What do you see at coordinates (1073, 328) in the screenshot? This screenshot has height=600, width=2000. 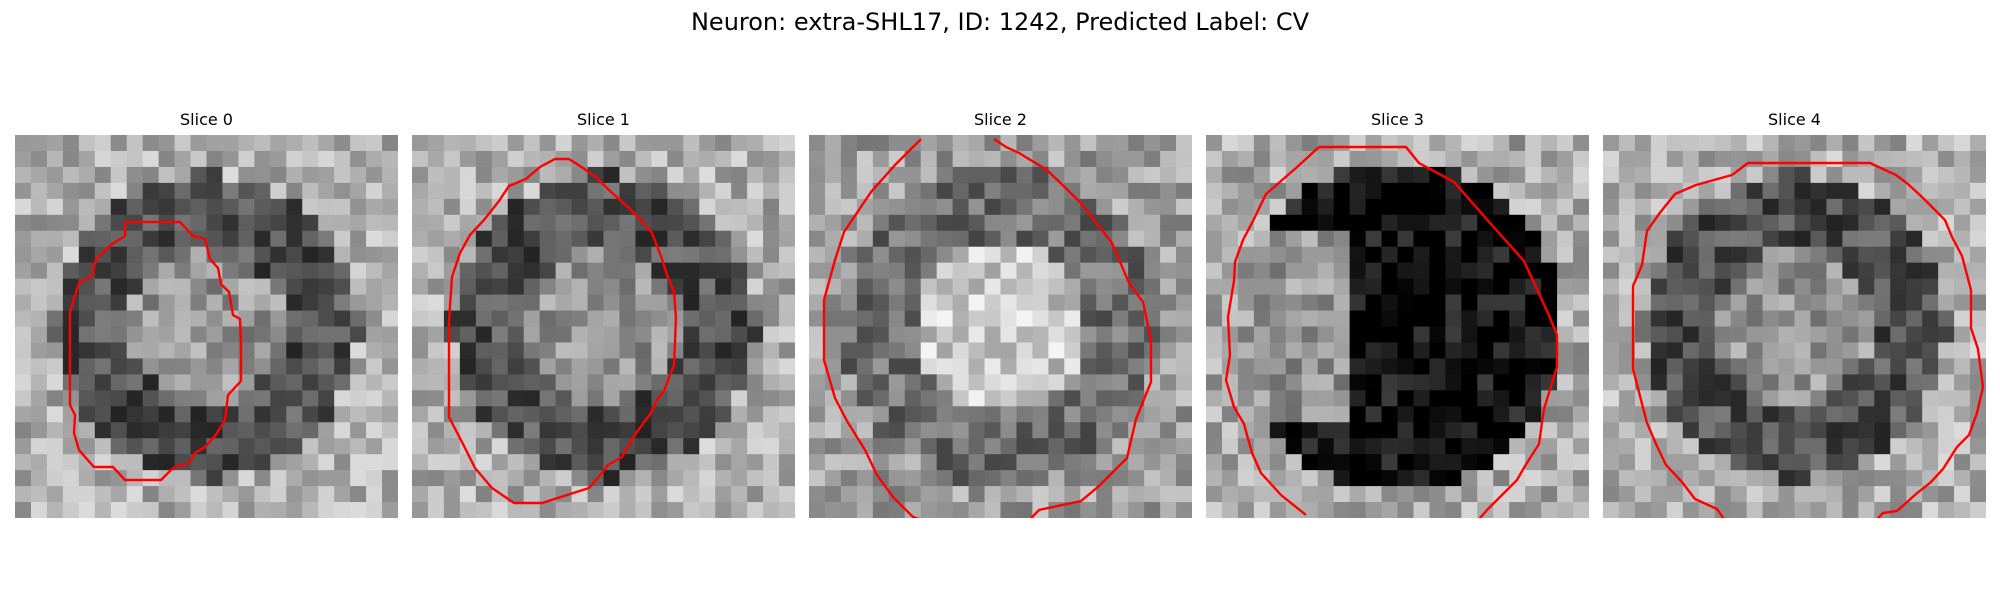 I see `slice-2-contour-right` at bounding box center [1073, 328].